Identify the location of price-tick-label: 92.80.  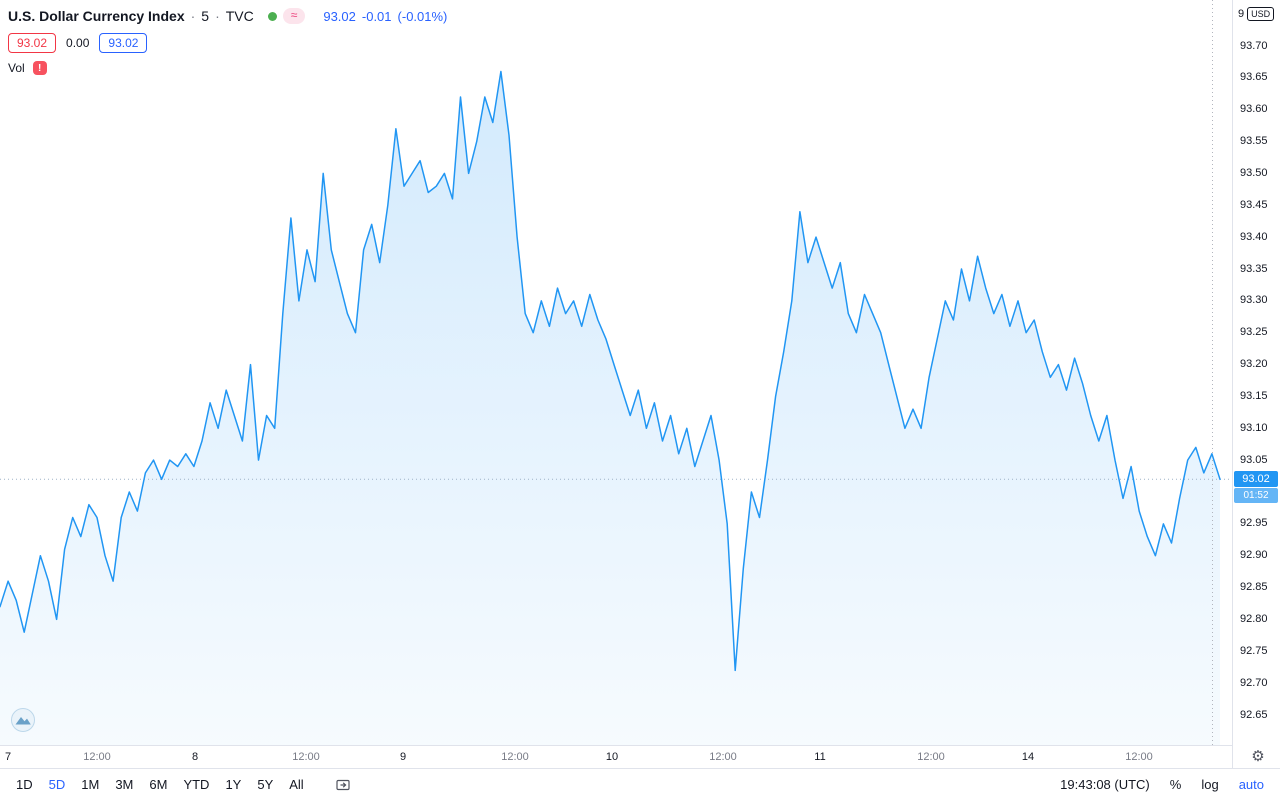
(1254, 618).